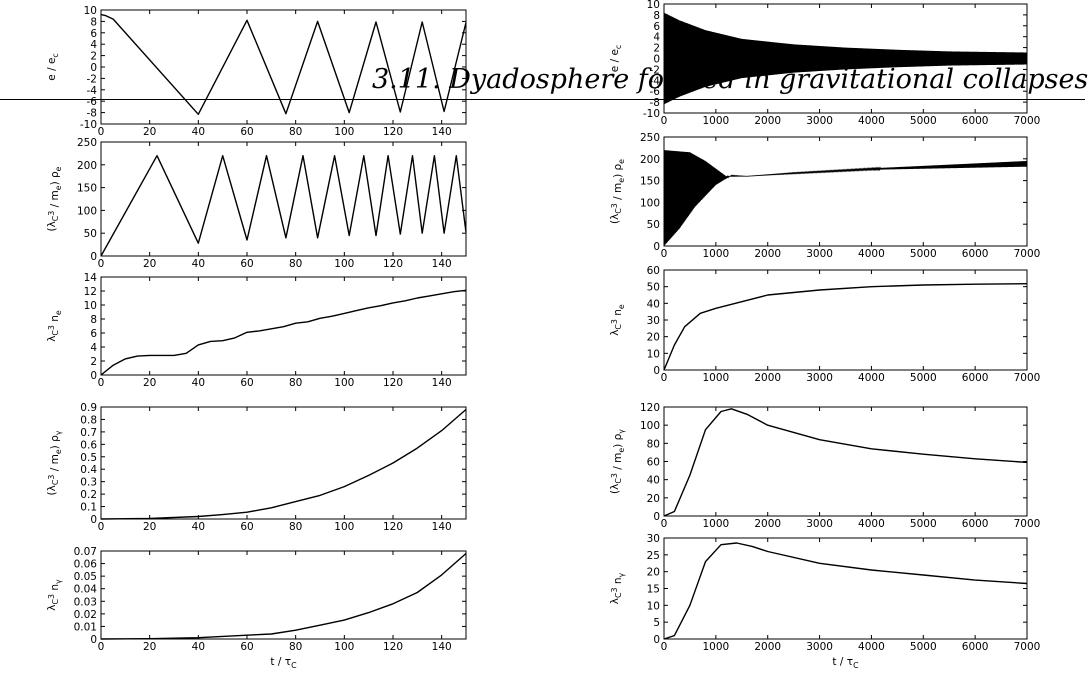  What do you see at coordinates (54, 595) in the screenshot?
I see `y-axis-label: λC3 nγ` at bounding box center [54, 595].